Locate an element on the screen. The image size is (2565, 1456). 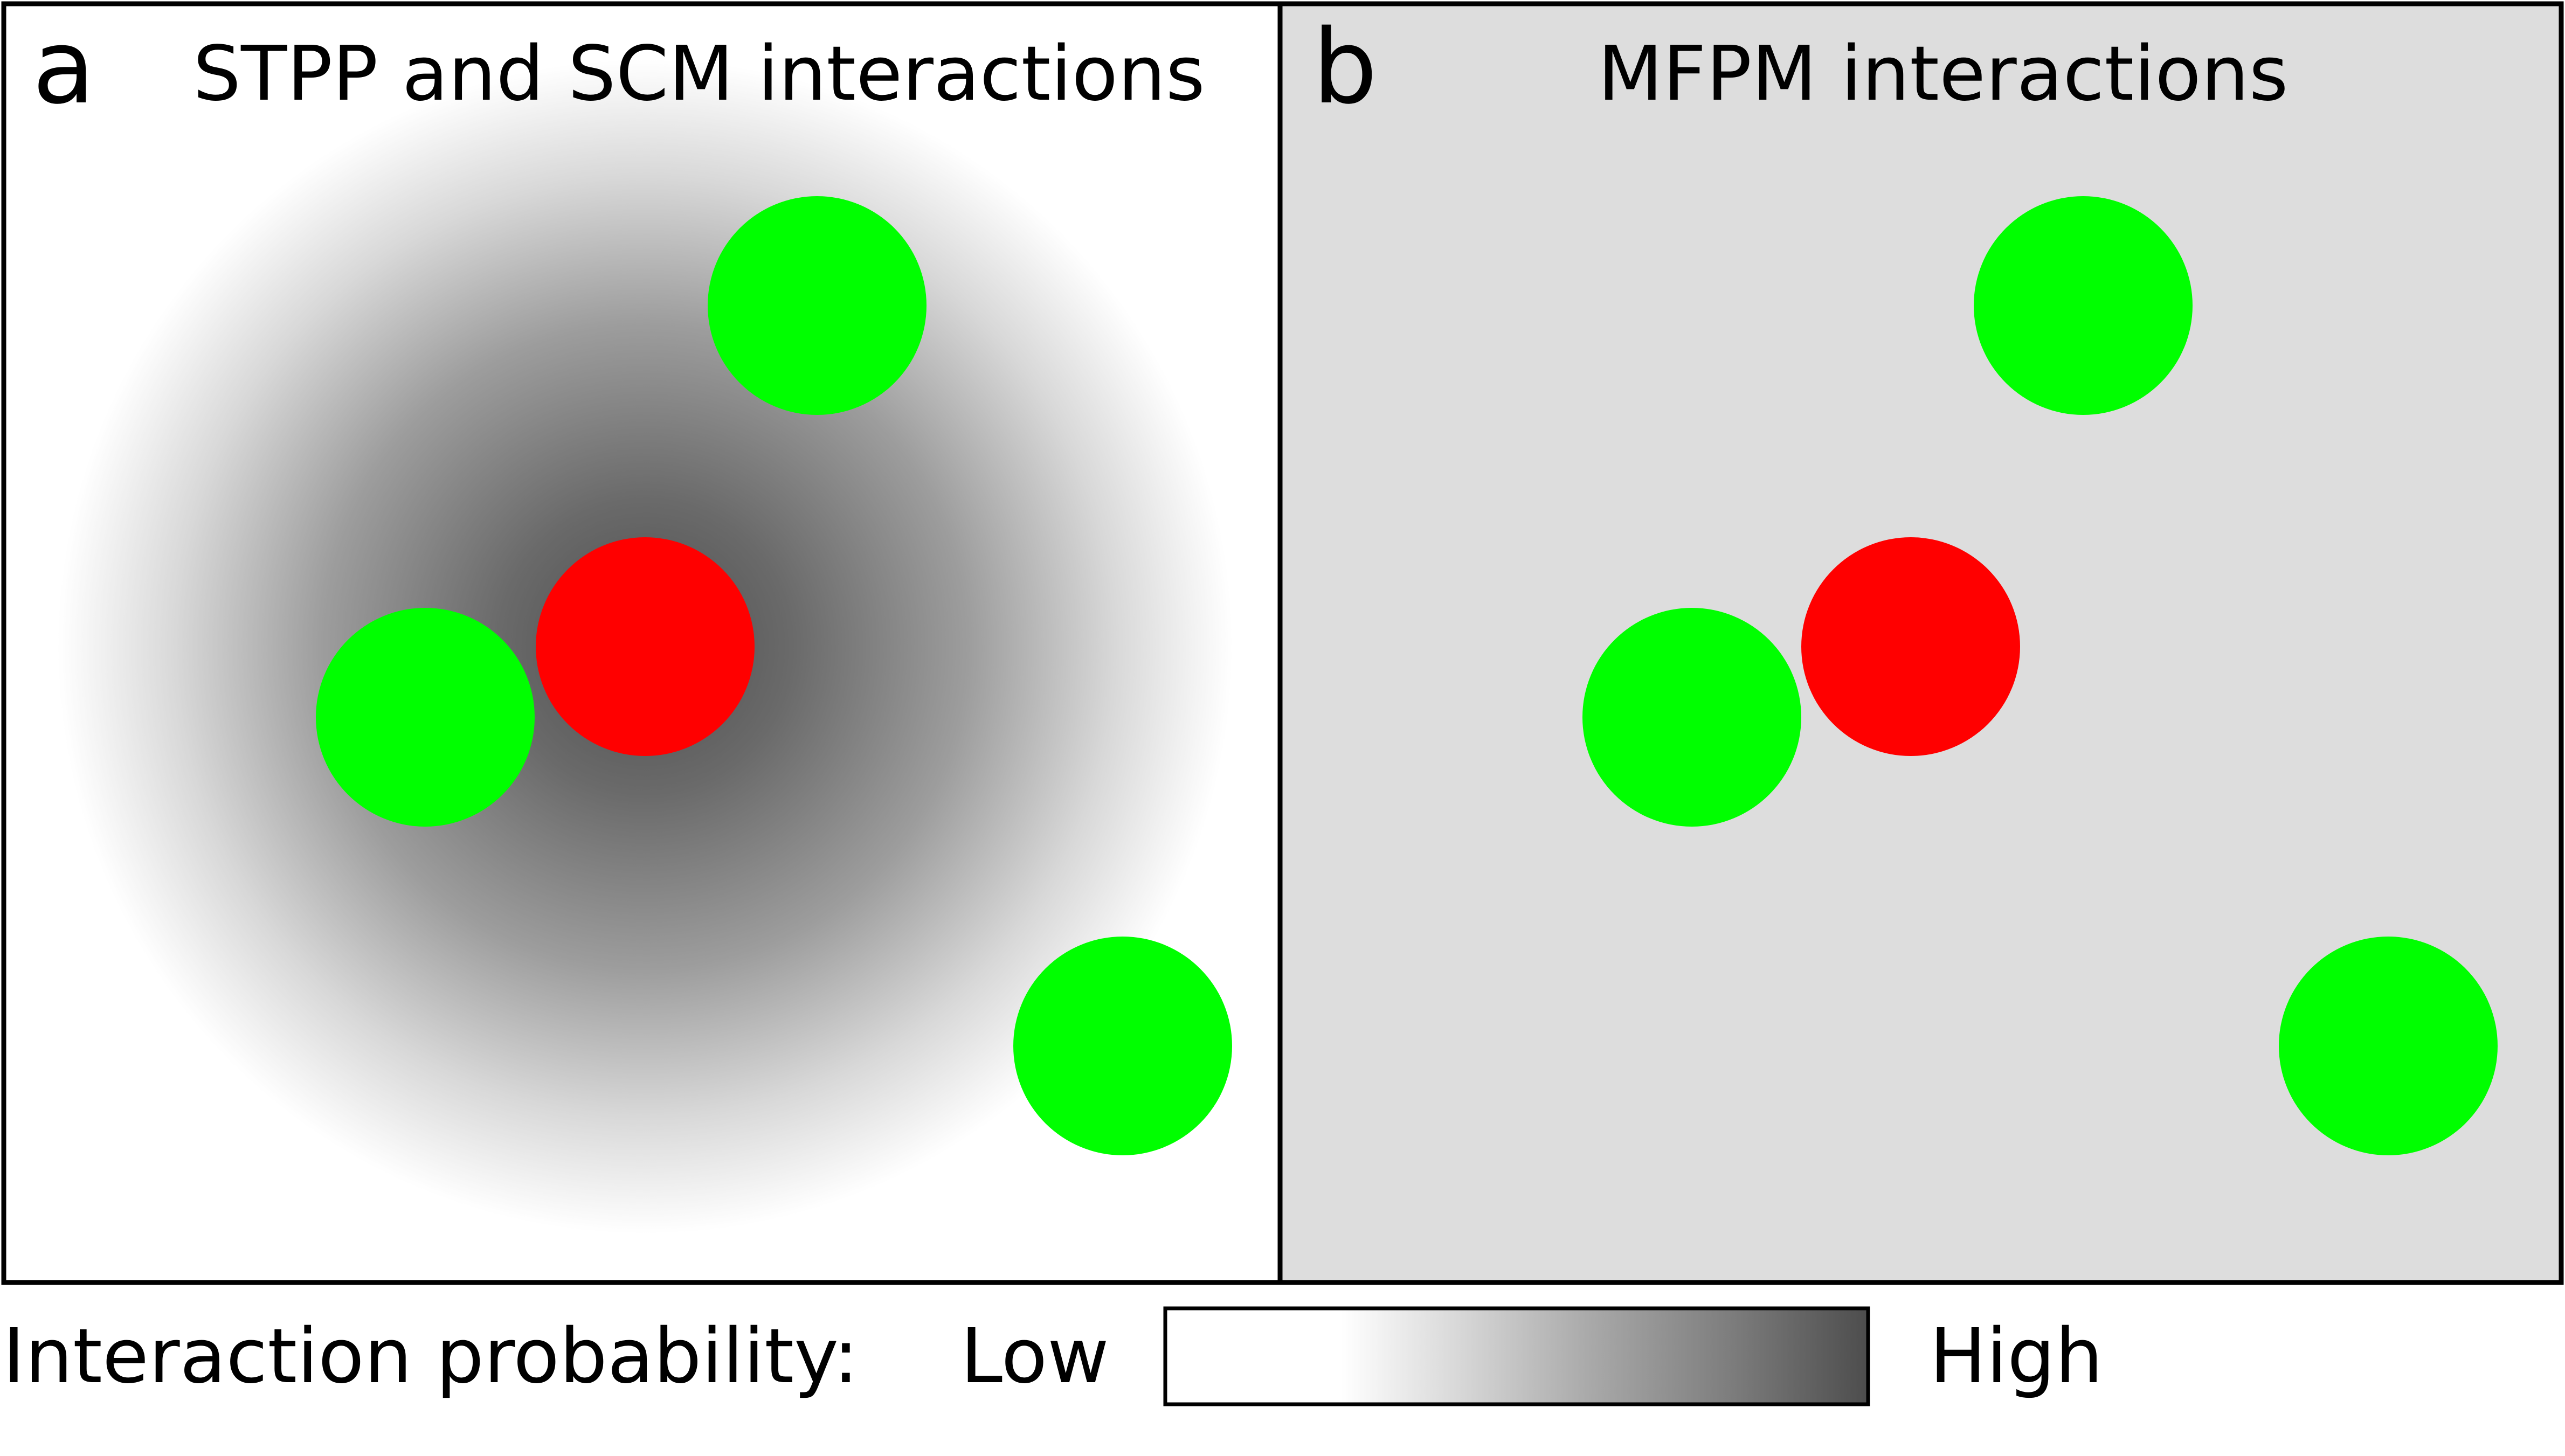
panel-b-letter: b is located at coordinates (1345, 67).